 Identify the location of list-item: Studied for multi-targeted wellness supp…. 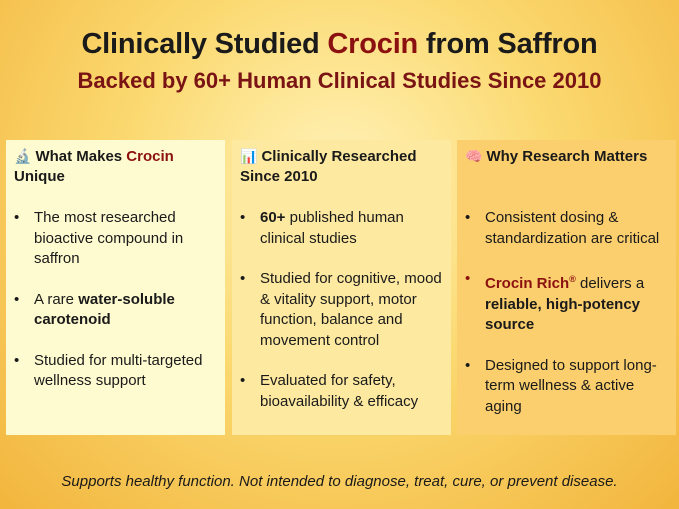
(115, 371).